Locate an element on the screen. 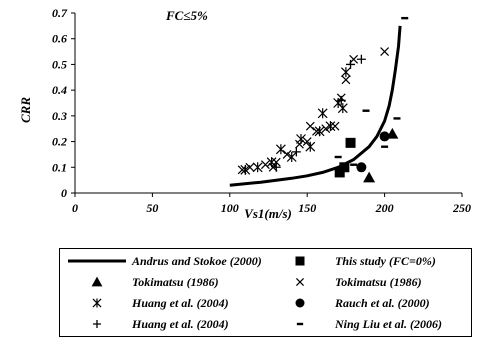 The width and height of the screenshot is (479, 339). legend-marker-circle is located at coordinates (300, 303).